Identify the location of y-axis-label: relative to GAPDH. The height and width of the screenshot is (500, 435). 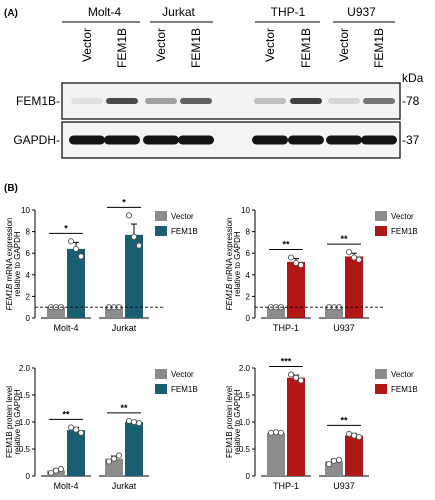
(237, 264).